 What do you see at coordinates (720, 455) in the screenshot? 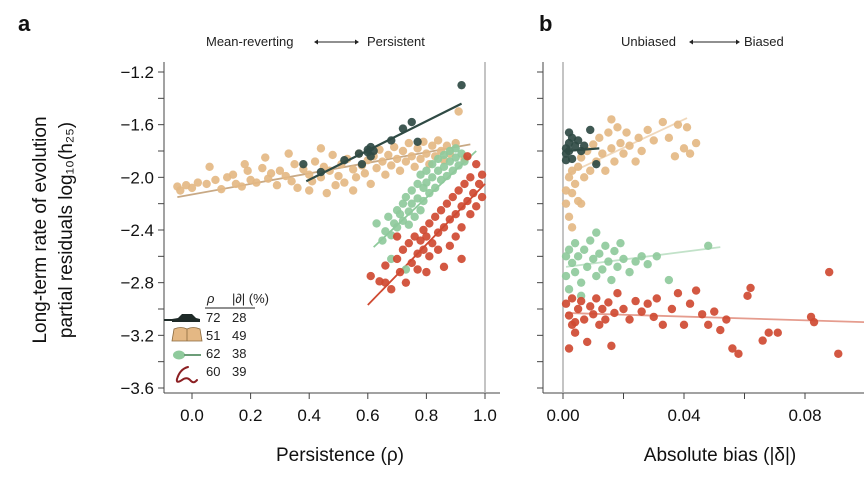
I see `x-axis-title-b: Absolute bias (|δ|)` at bounding box center [720, 455].